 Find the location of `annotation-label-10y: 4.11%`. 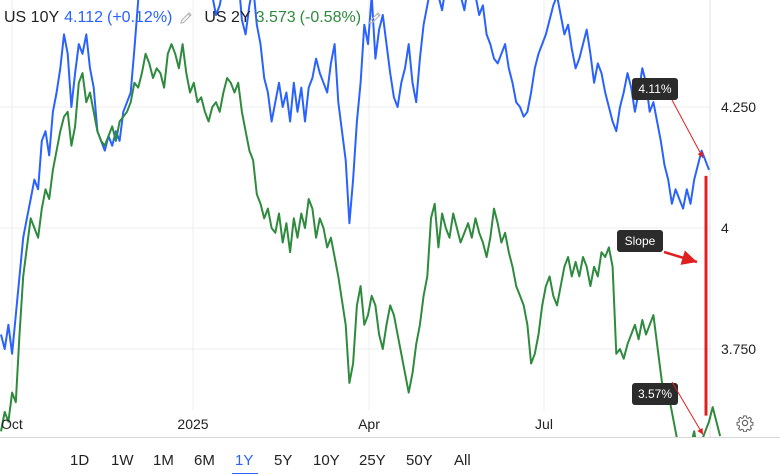

annotation-label-10y: 4.11% is located at coordinates (654, 89).